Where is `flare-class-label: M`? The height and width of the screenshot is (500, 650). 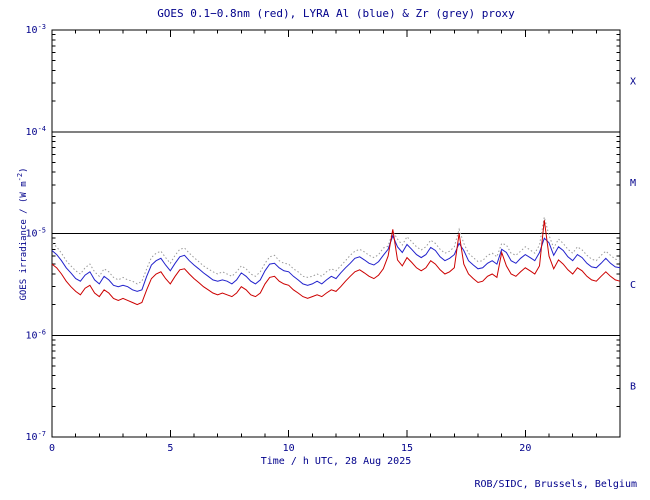
flare-class-label: M is located at coordinates (633, 183).